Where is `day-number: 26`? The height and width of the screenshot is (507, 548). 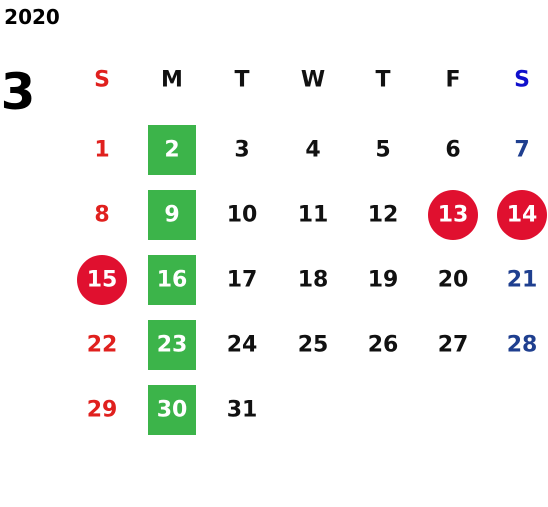
day-number: 26 is located at coordinates (383, 345).